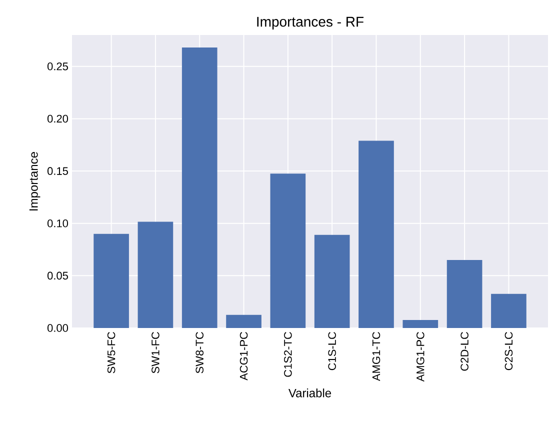 This screenshot has width=560, height=424. Describe the element at coordinates (244, 356) in the screenshot. I see `x-tick-label: ACG1-PC` at that location.